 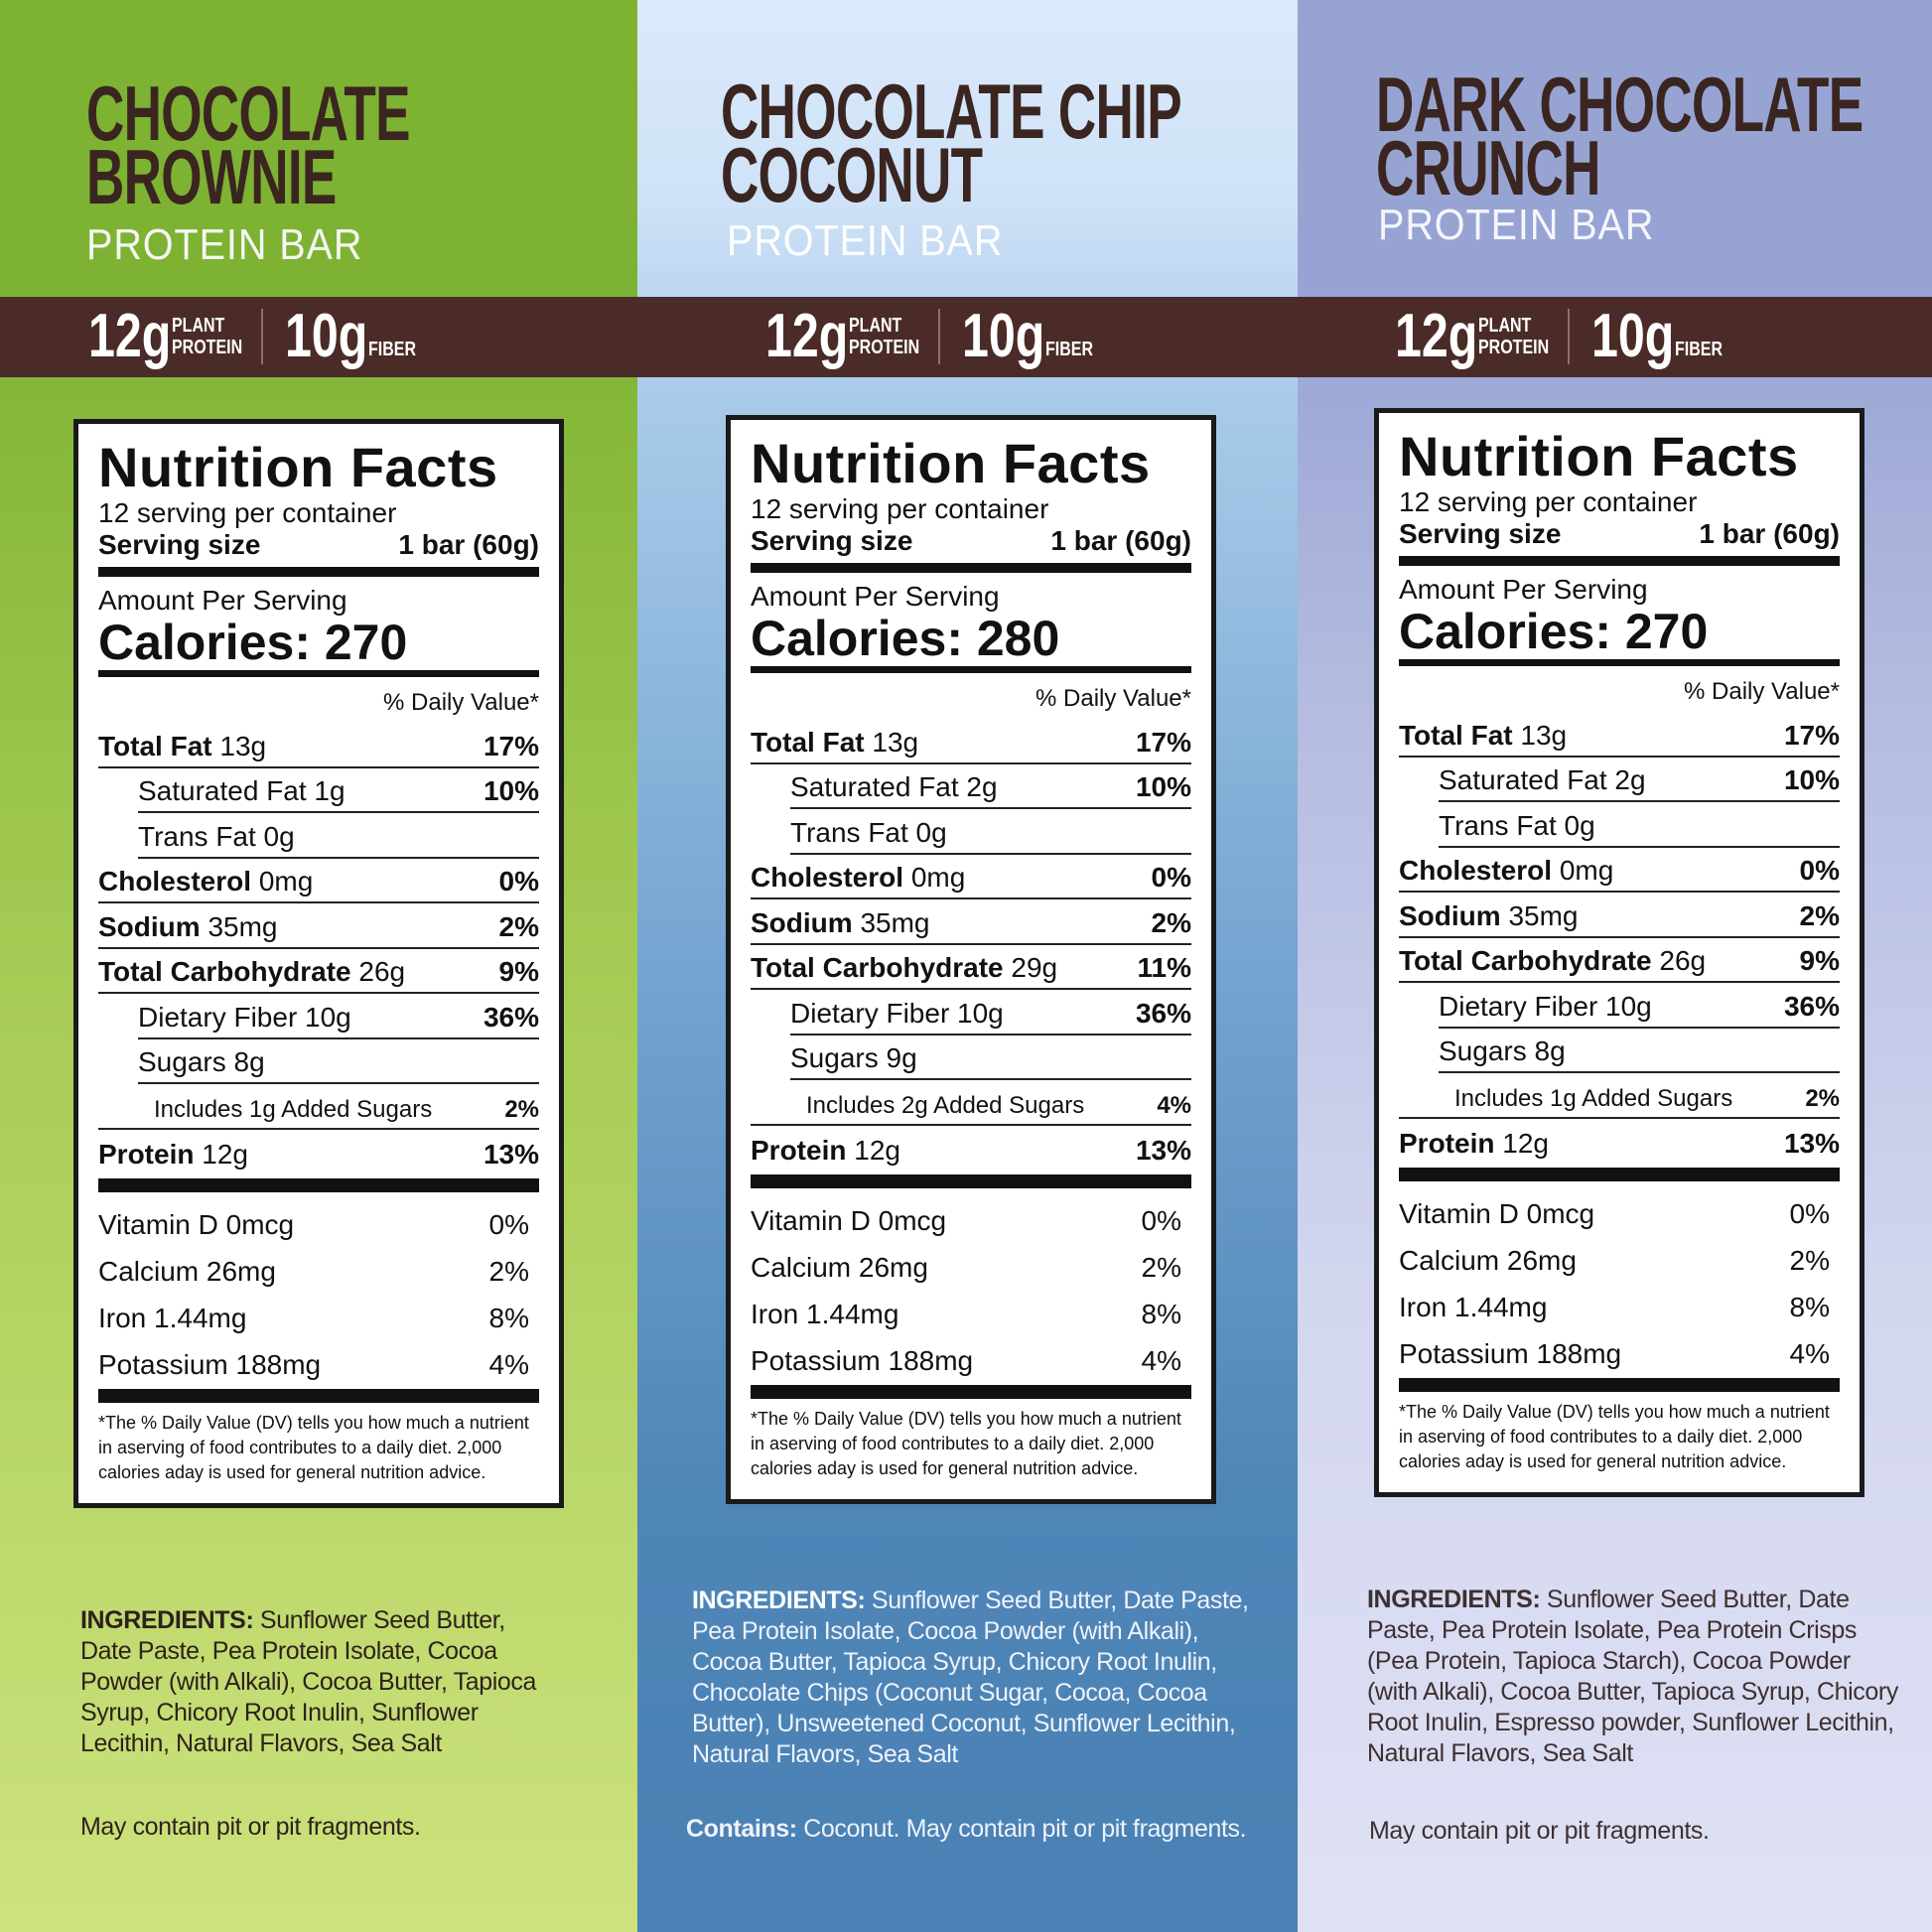 I want to click on nutrient-name: Sugars 8g, so click(x=202, y=1062).